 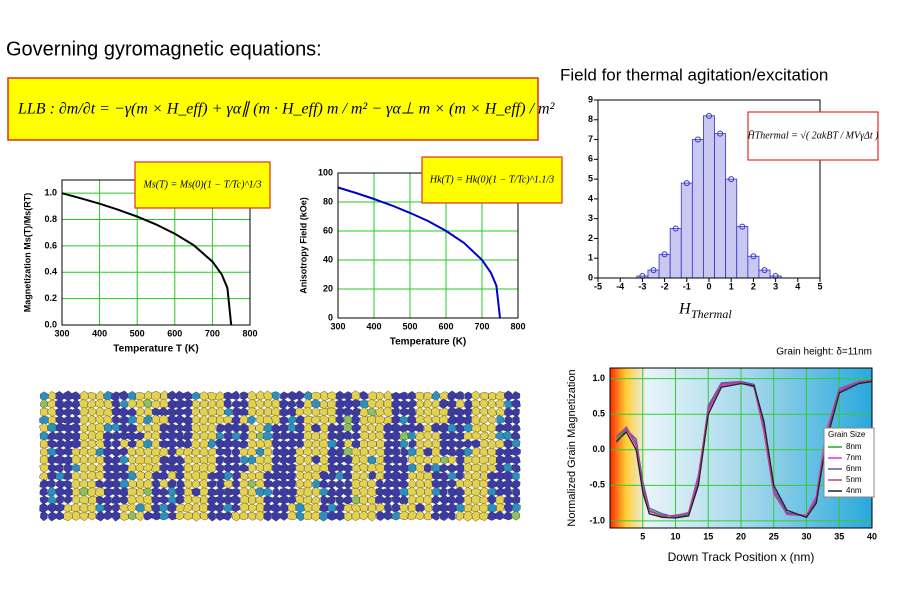 What do you see at coordinates (590, 238) in the screenshot?
I see `y-tick-label: 2` at bounding box center [590, 238].